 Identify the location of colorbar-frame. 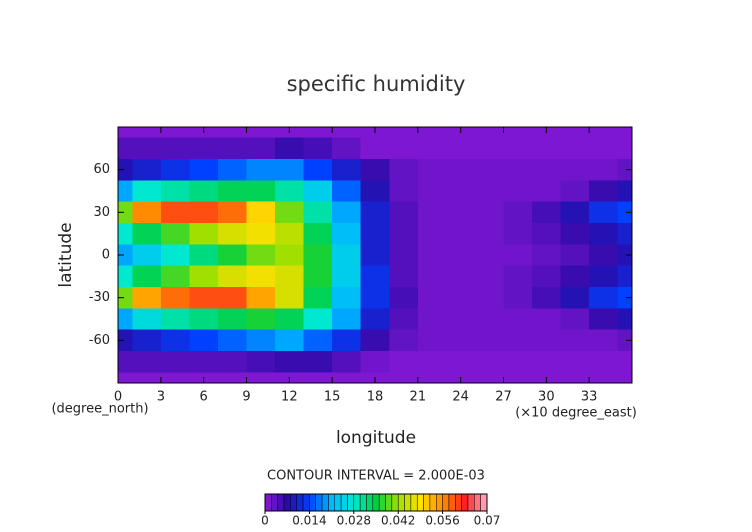
(376, 502).